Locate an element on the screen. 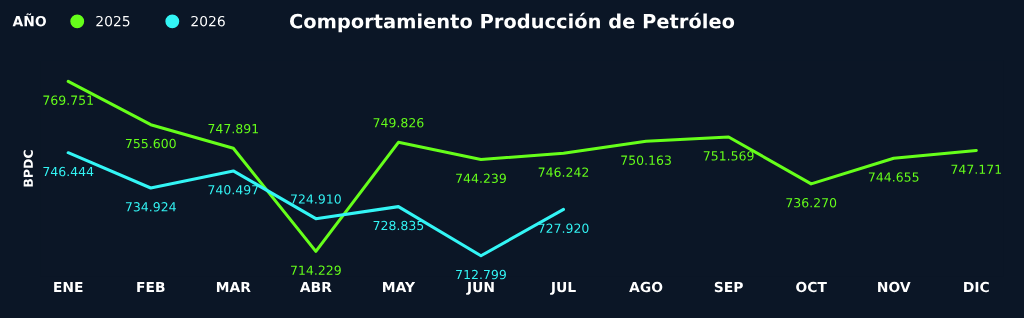  x-tick-label: FEB is located at coordinates (151, 287).